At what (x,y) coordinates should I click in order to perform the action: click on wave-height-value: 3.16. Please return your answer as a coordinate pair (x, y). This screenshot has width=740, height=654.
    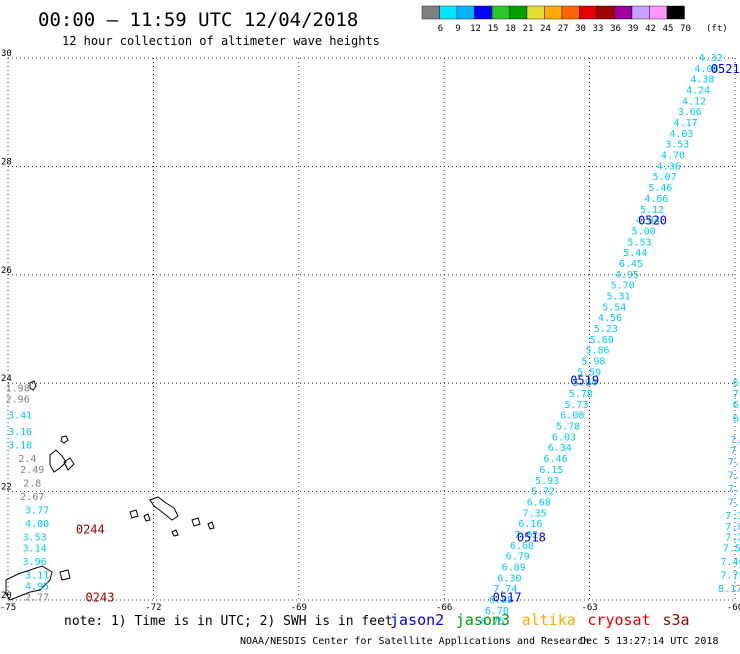
    Looking at the image, I should click on (20, 432).